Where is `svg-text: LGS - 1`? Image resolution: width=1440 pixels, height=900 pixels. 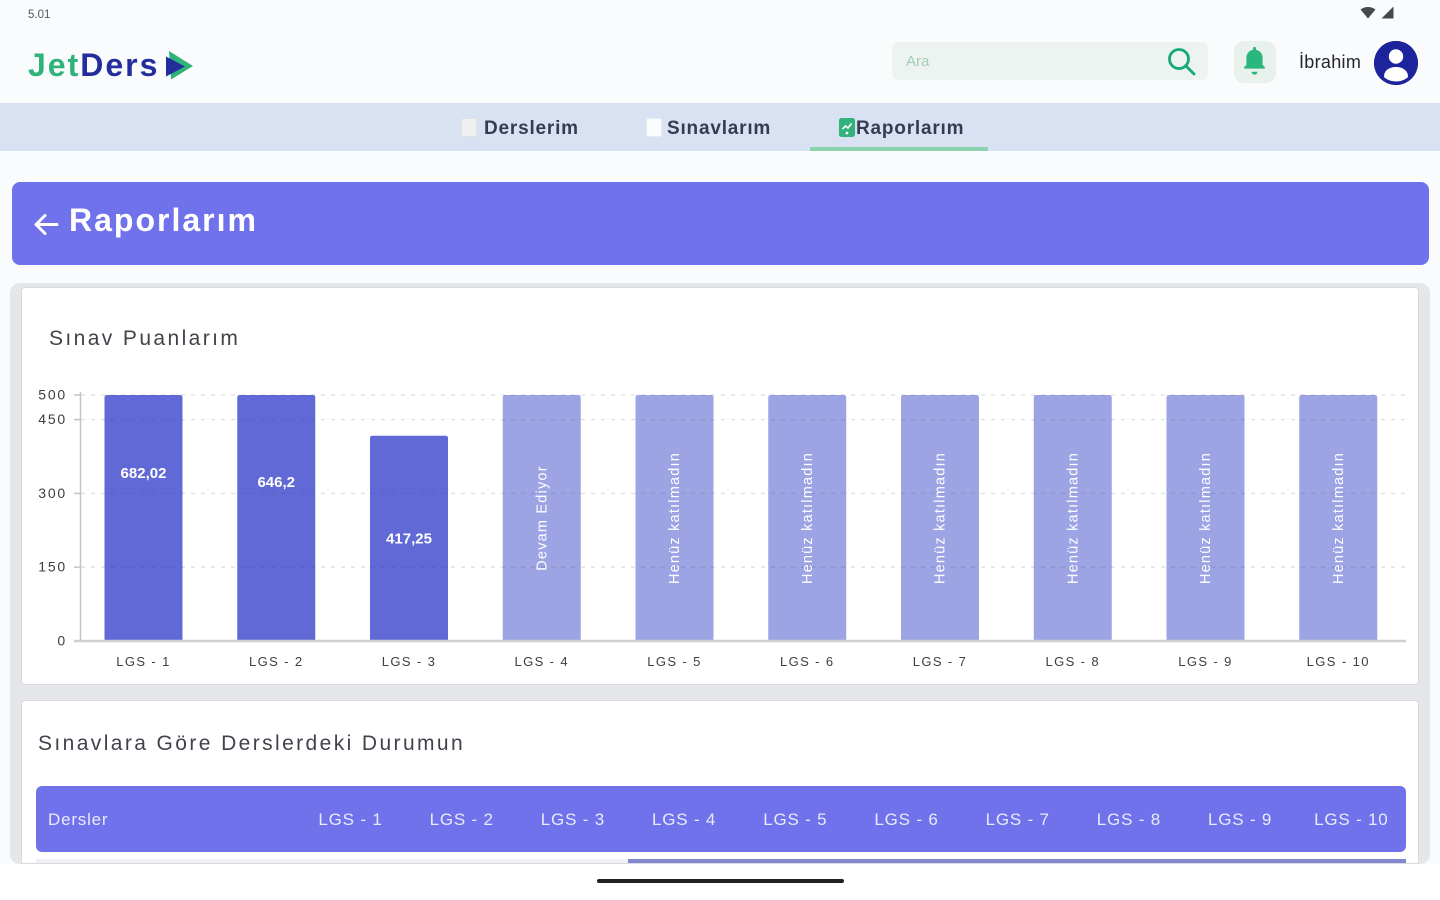 svg-text: LGS - 1 is located at coordinates (143, 661).